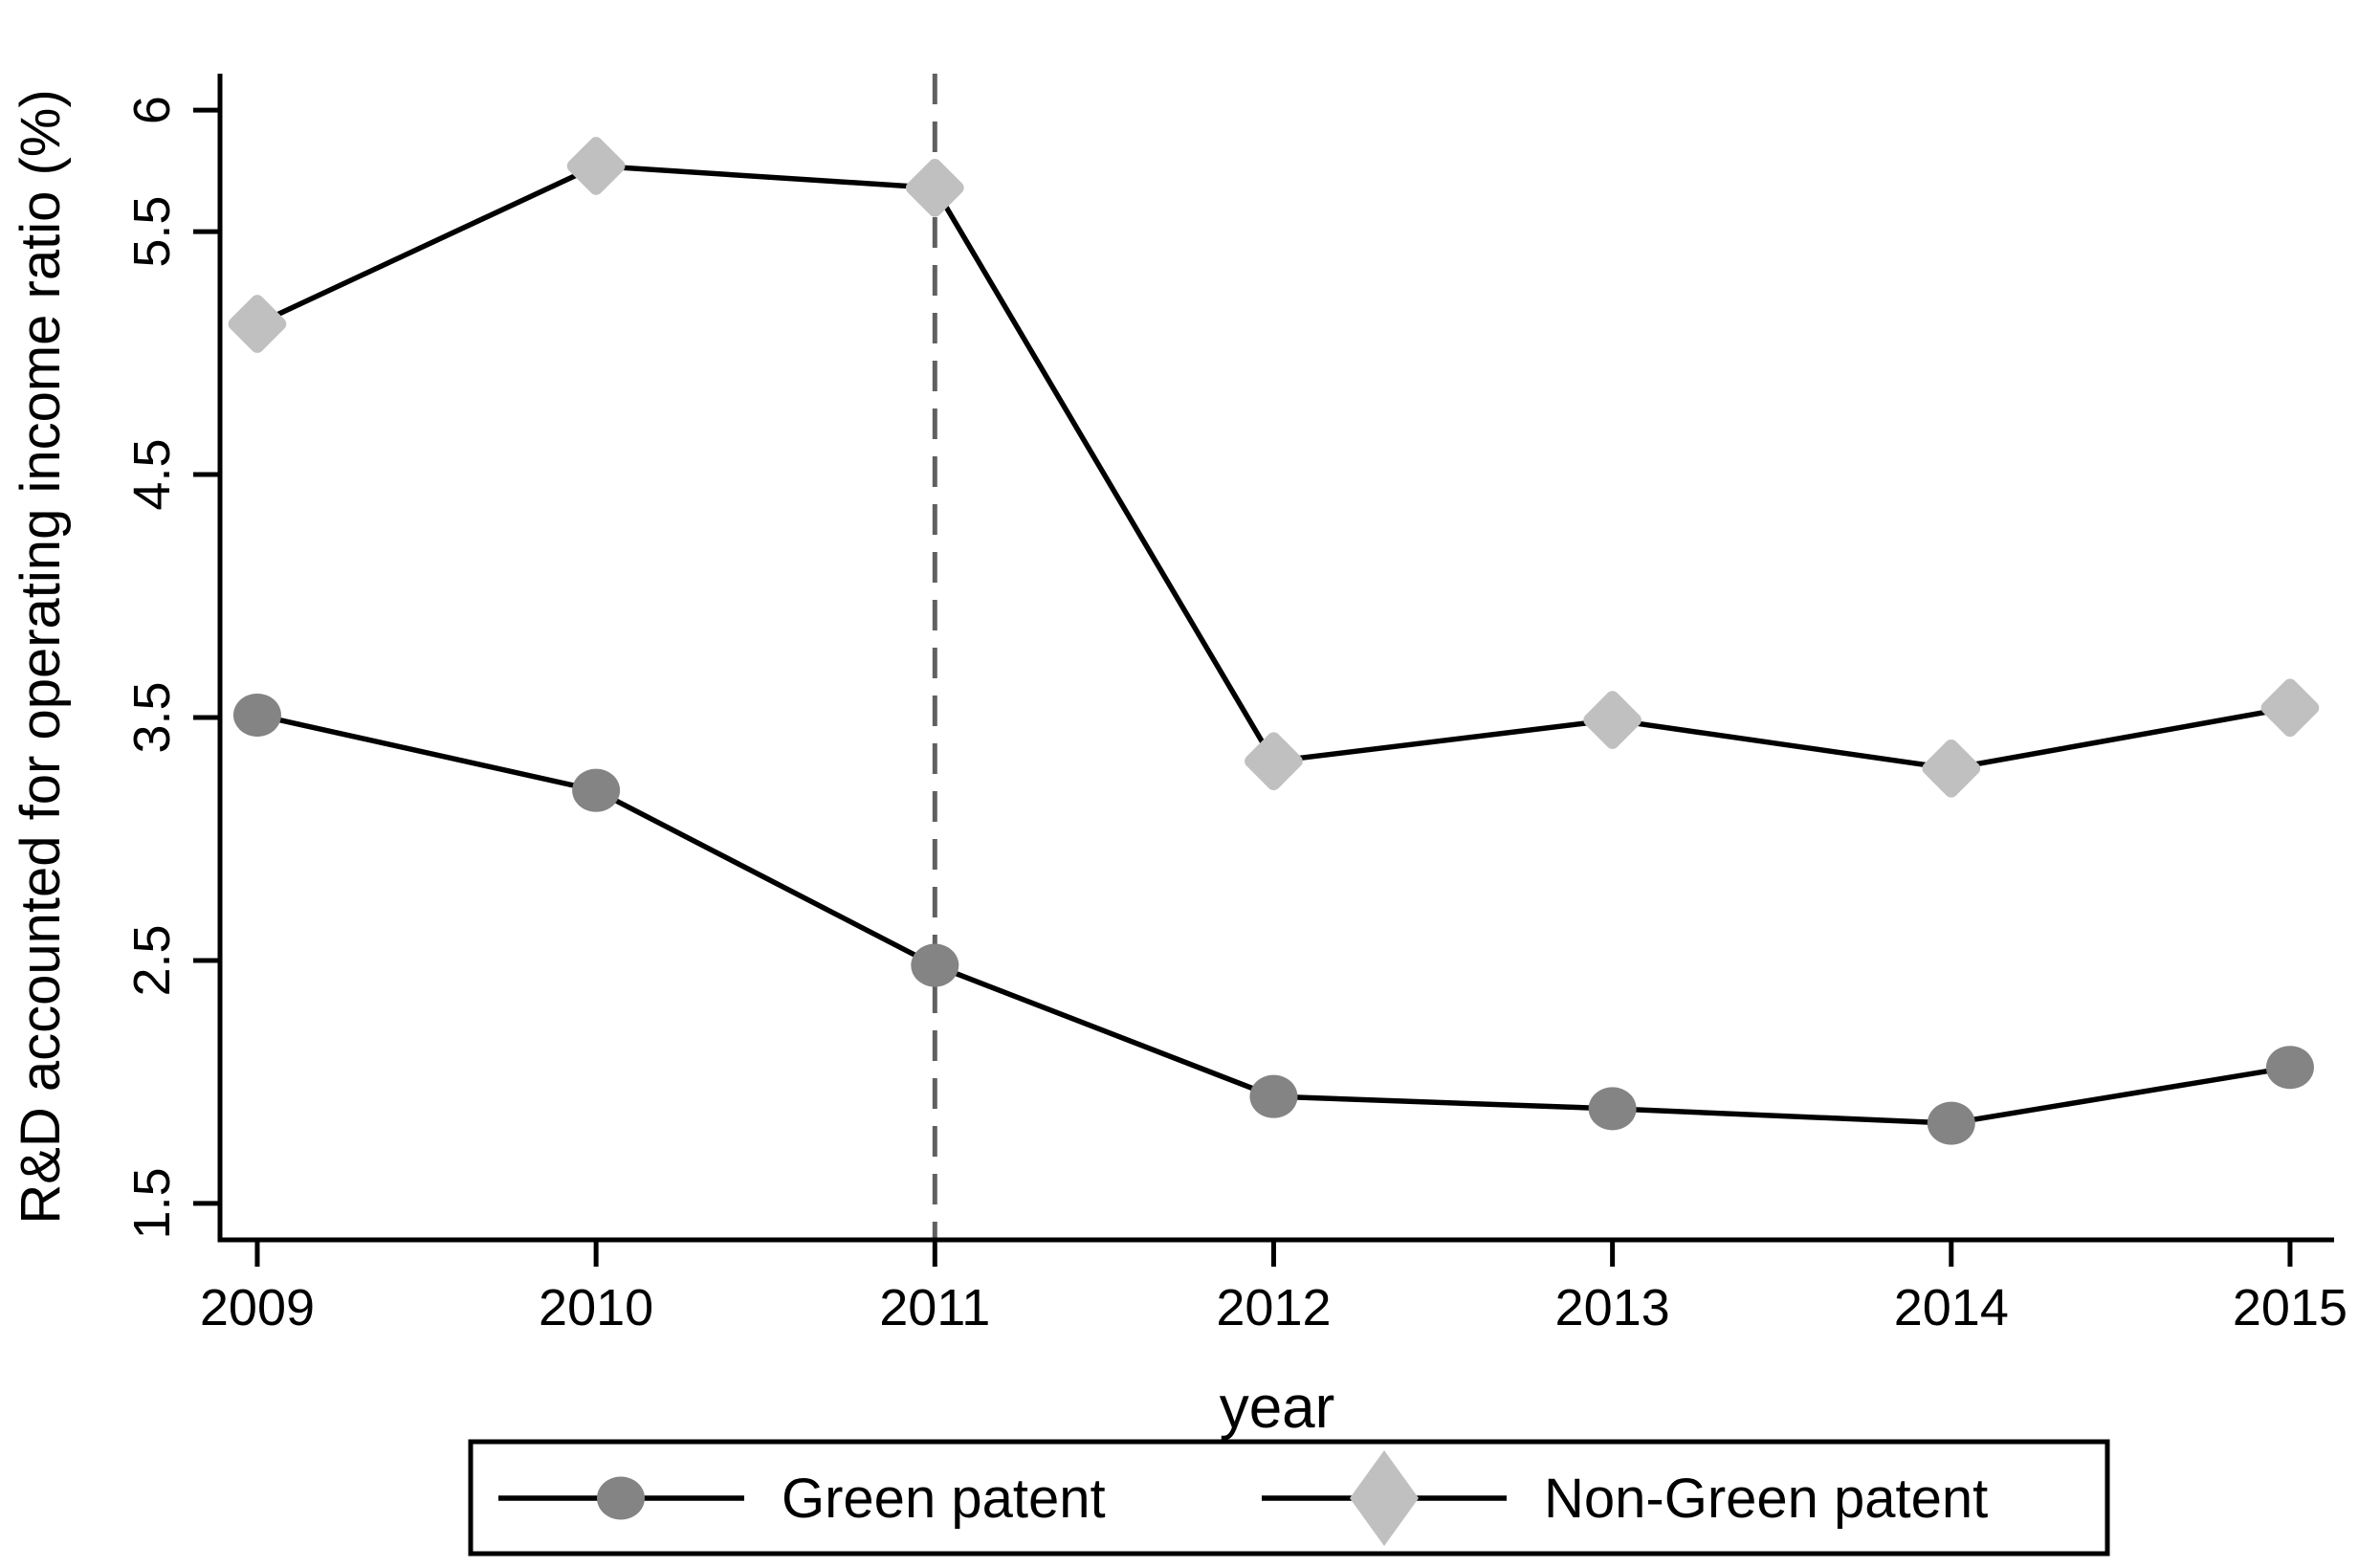 The image size is (2380, 1568). What do you see at coordinates (1613, 1109) in the screenshot?
I see `marker-green-patent-2013` at bounding box center [1613, 1109].